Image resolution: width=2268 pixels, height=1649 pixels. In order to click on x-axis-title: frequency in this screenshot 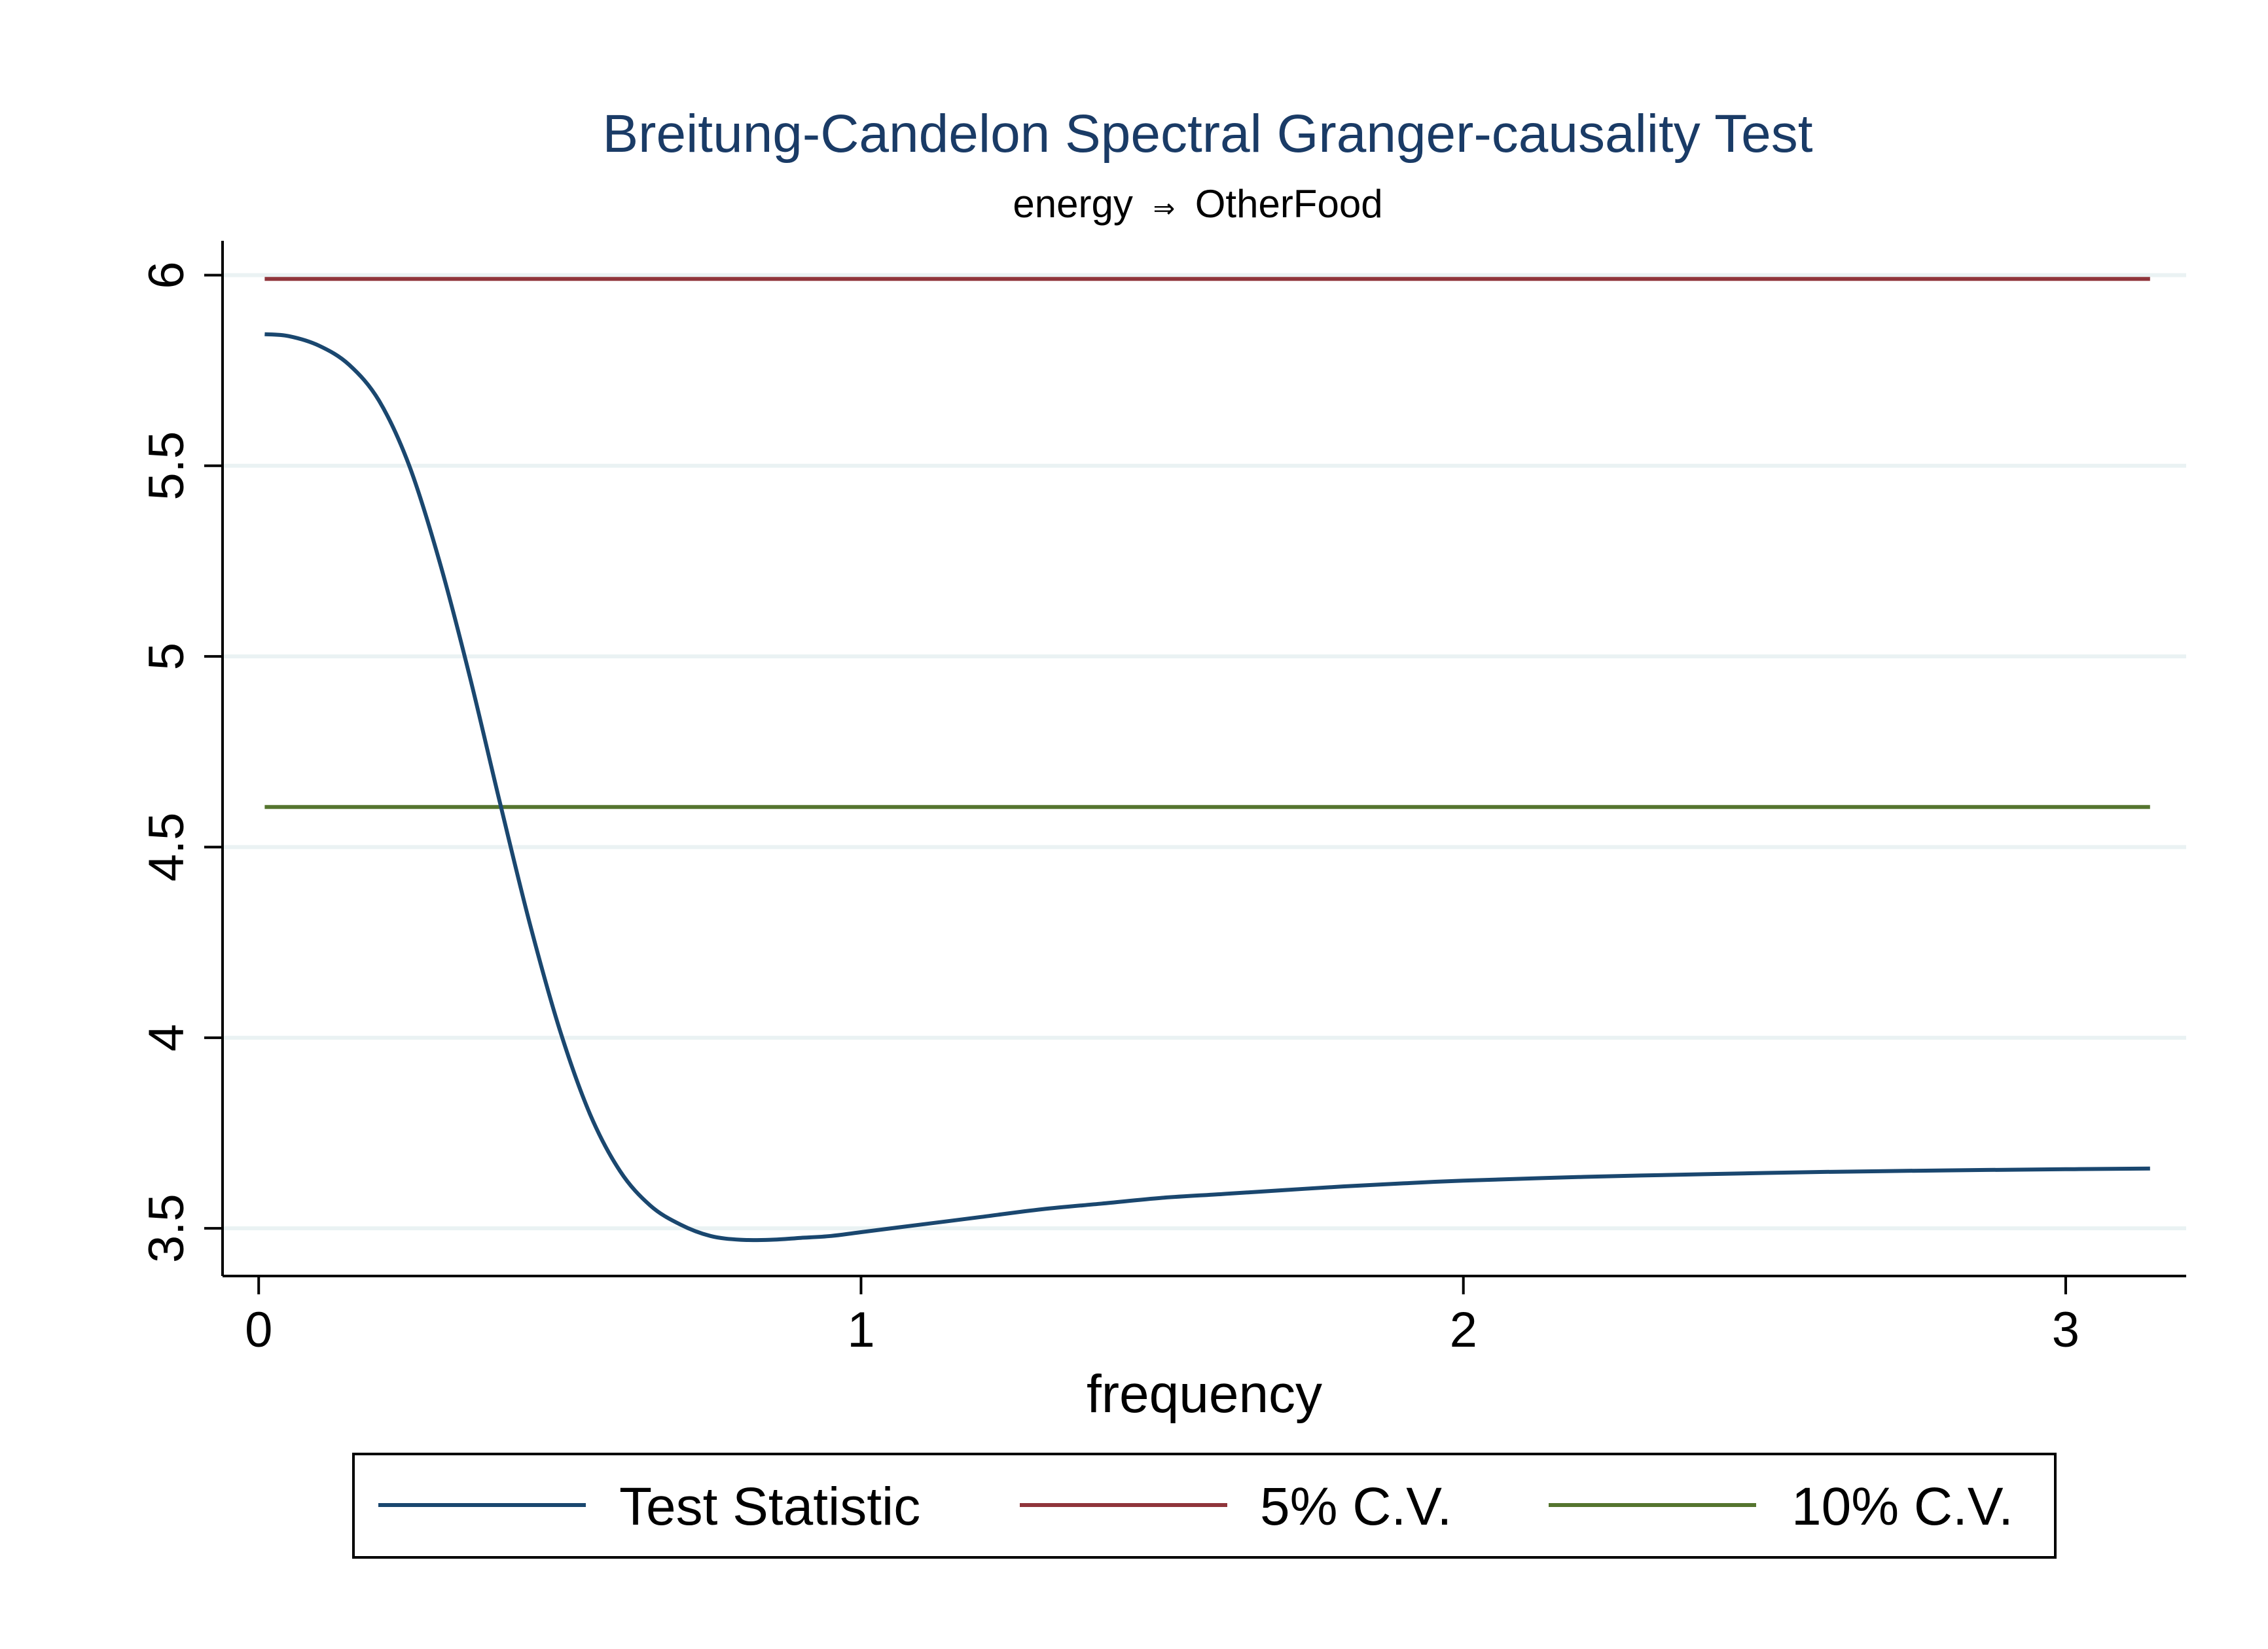, I will do `click(1204, 1394)`.